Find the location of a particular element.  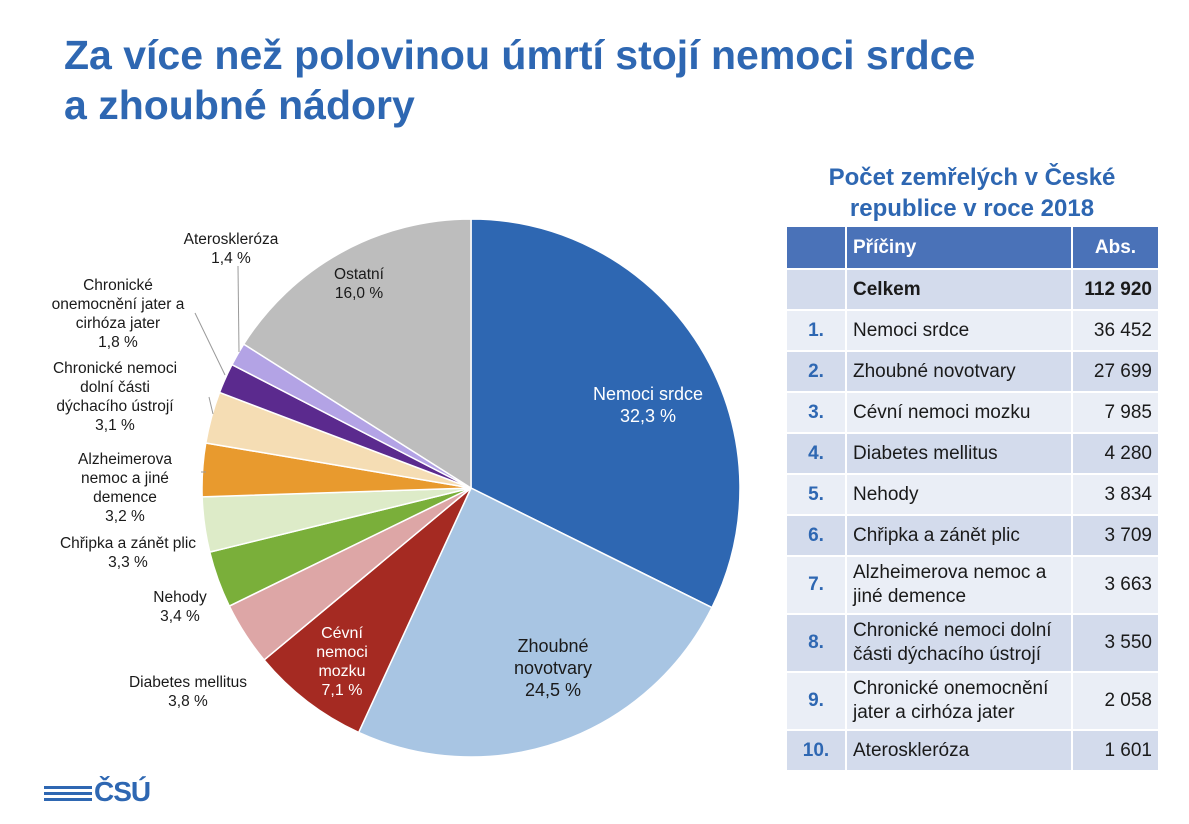

slice-label-cevni-nemoci-mozku: Cévní nemoci mozku 7,1 % is located at coordinates (342, 662).